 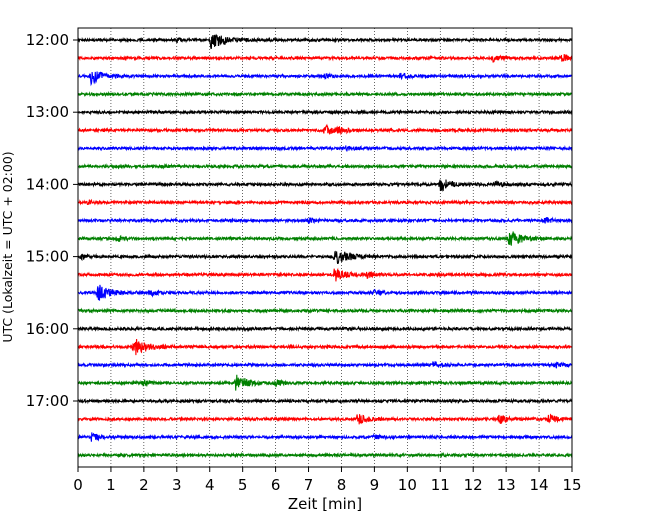 I want to click on x-axis: 0 1 2 3 4 5 6 7 8 9 10 11 12 13 14 15, so click(x=327, y=480).